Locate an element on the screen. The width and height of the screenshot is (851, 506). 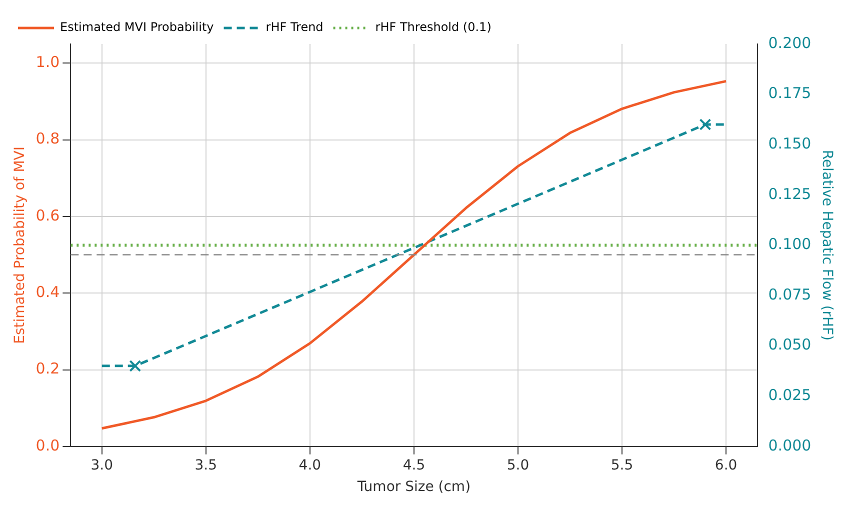
legend-label: rHF Threshold (0.1) is located at coordinates (433, 27).